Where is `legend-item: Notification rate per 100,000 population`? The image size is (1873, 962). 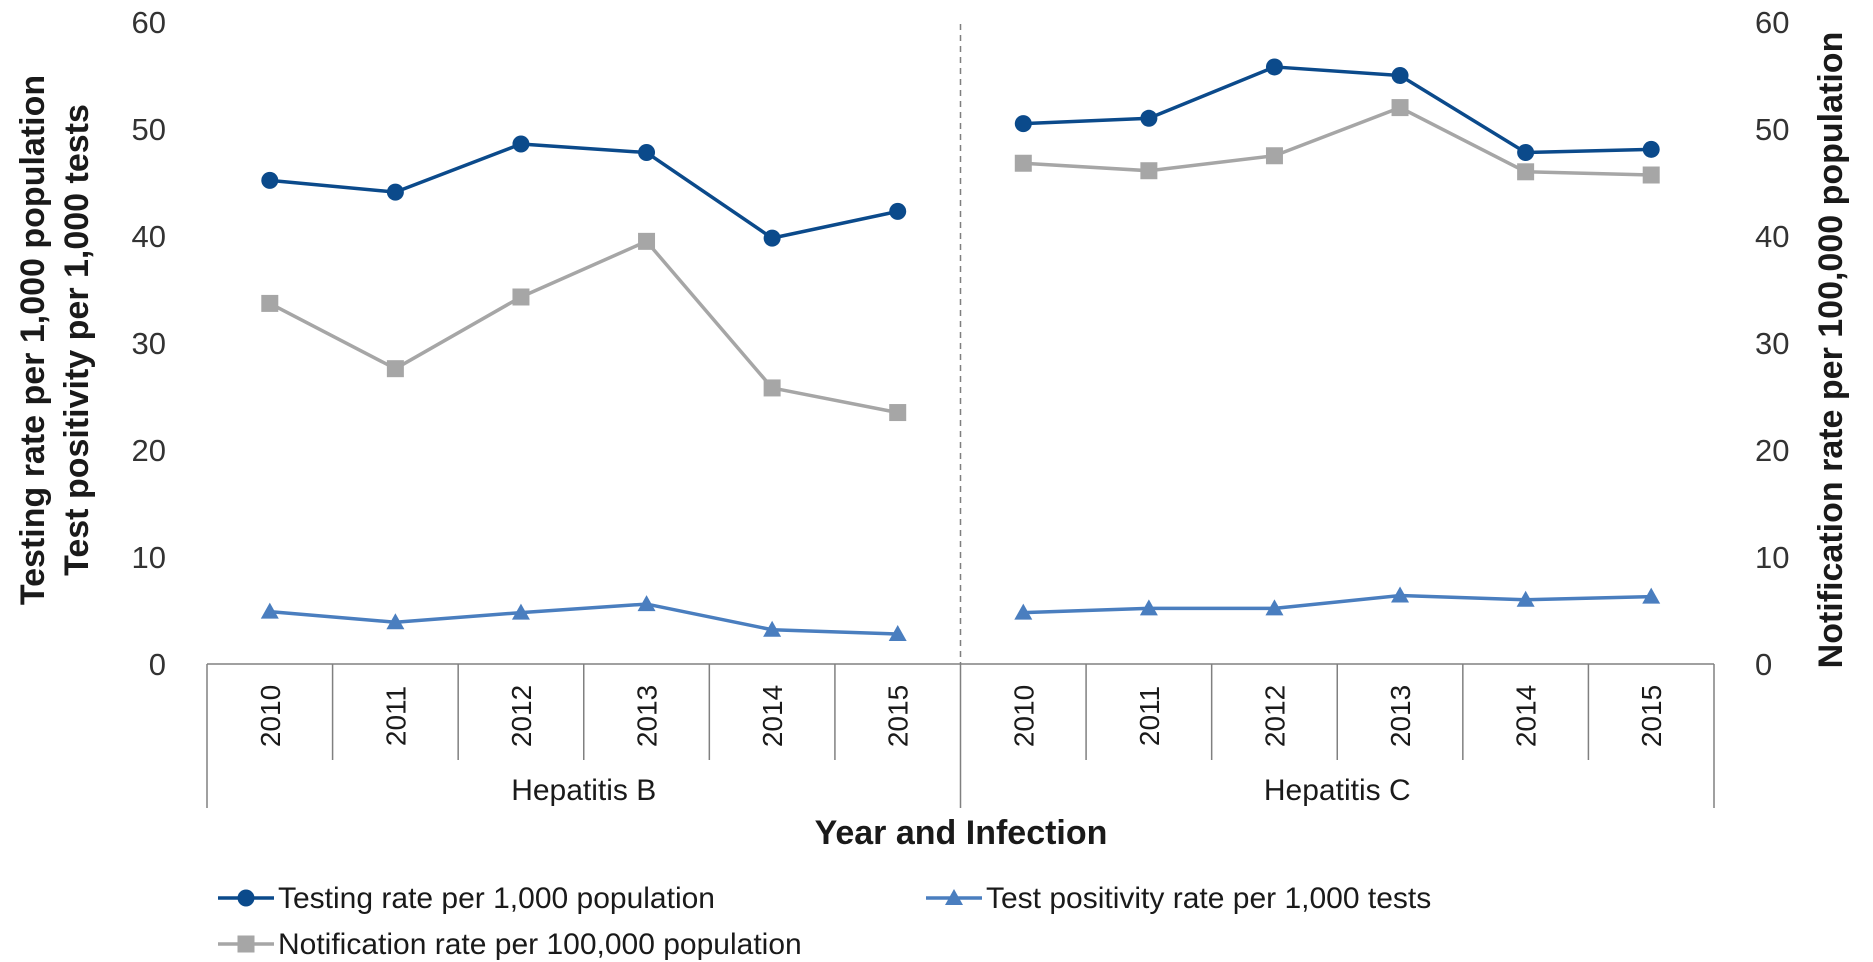 legend-item: Notification rate per 100,000 population is located at coordinates (510, 944).